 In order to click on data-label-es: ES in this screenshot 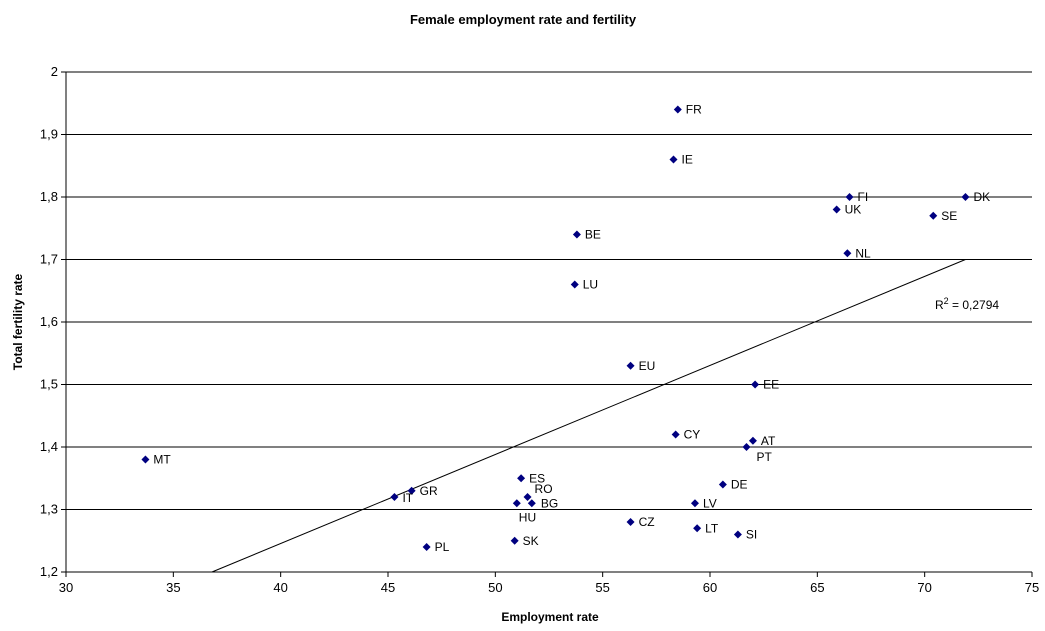, I will do `click(537, 478)`.